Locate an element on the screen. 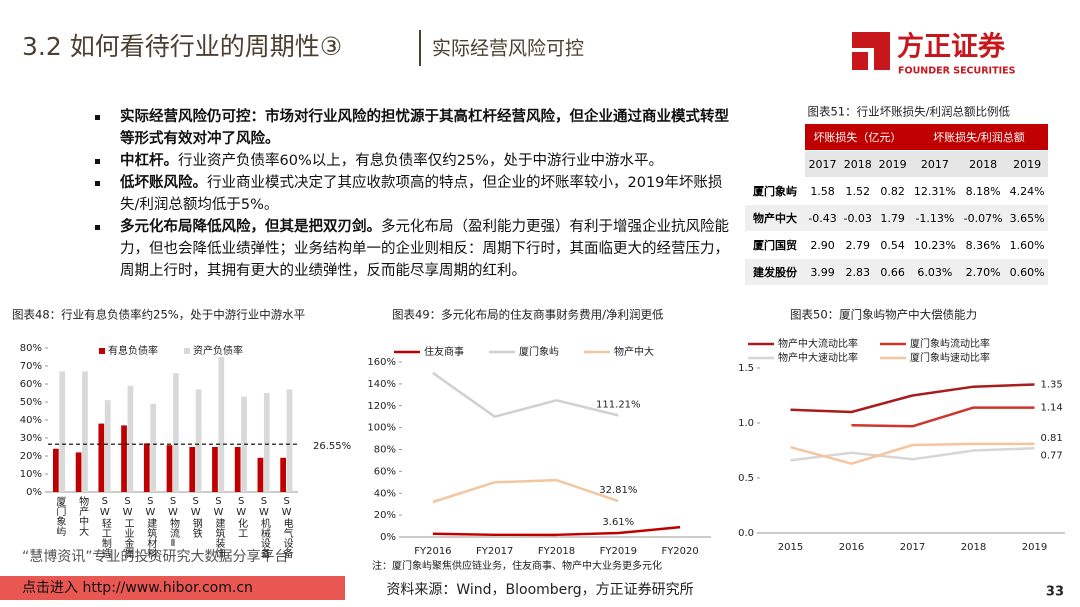 The width and height of the screenshot is (1080, 607). y-tick-label: 1.5 is located at coordinates (746, 368).